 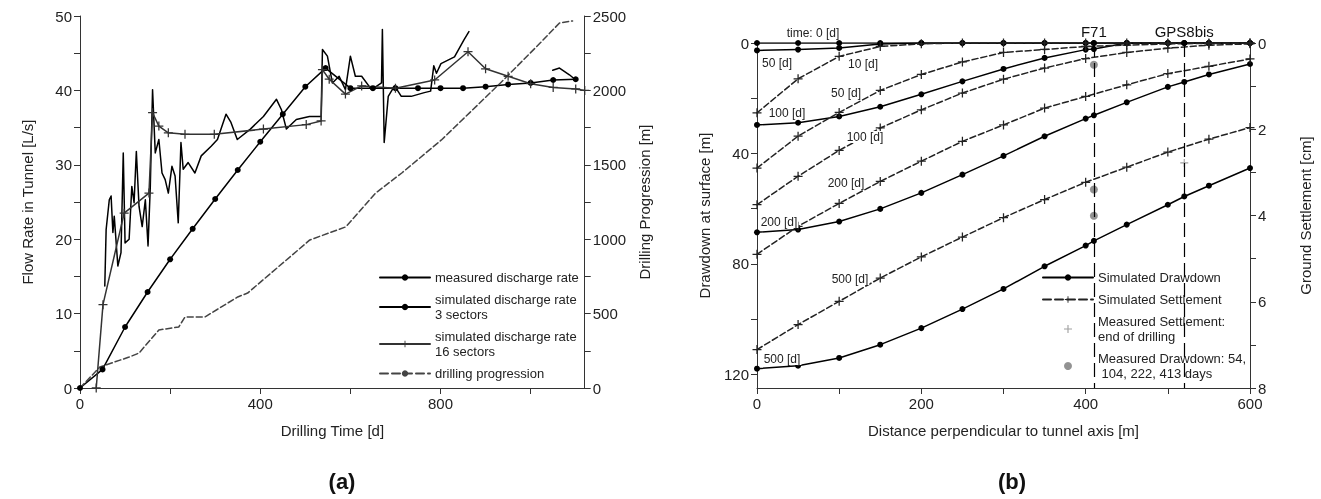 What do you see at coordinates (1184, 31) in the screenshot?
I see `ref-line-label: GPS8bis` at bounding box center [1184, 31].